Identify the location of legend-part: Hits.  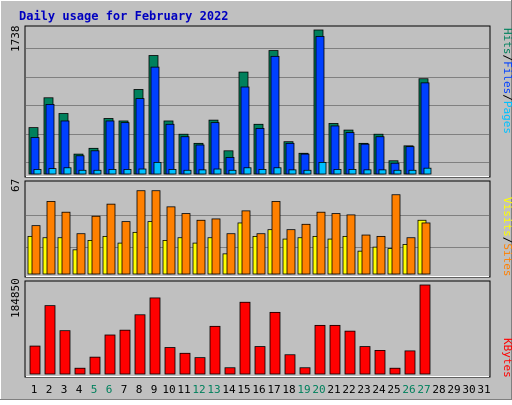
(506, 41).